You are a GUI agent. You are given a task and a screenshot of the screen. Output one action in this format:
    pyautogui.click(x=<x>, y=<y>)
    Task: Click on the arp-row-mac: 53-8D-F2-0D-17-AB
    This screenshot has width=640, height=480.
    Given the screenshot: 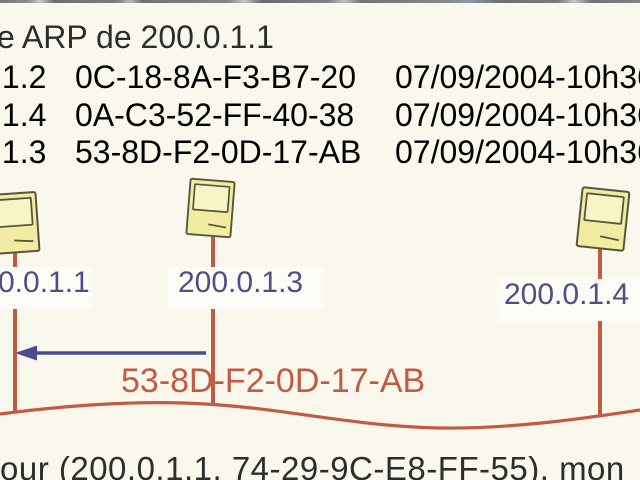 What is the action you would take?
    pyautogui.click(x=218, y=152)
    